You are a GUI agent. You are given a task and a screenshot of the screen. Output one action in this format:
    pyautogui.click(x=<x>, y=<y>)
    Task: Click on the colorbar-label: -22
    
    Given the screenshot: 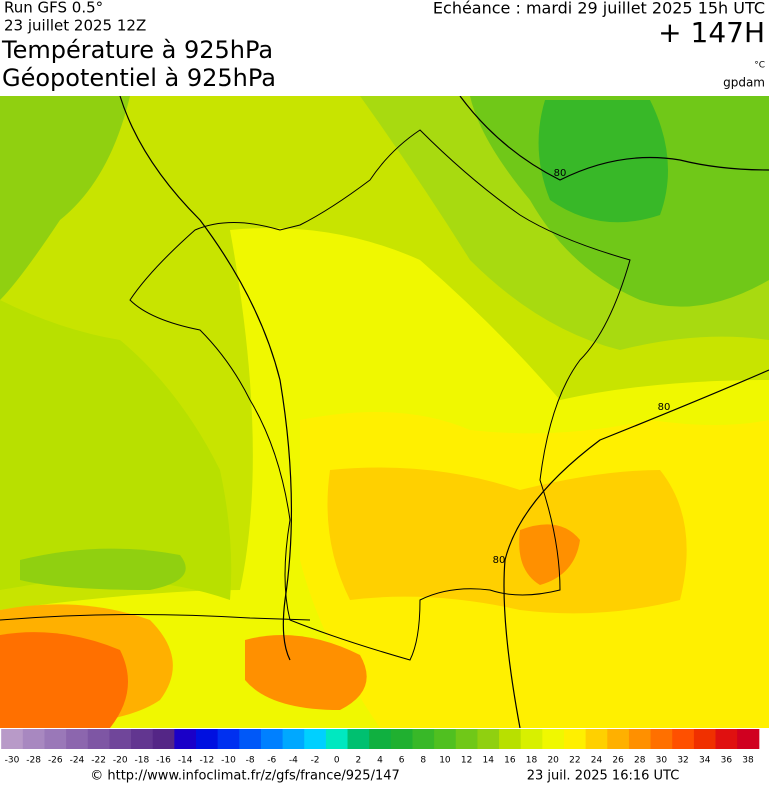 What is the action you would take?
    pyautogui.click(x=98, y=761)
    